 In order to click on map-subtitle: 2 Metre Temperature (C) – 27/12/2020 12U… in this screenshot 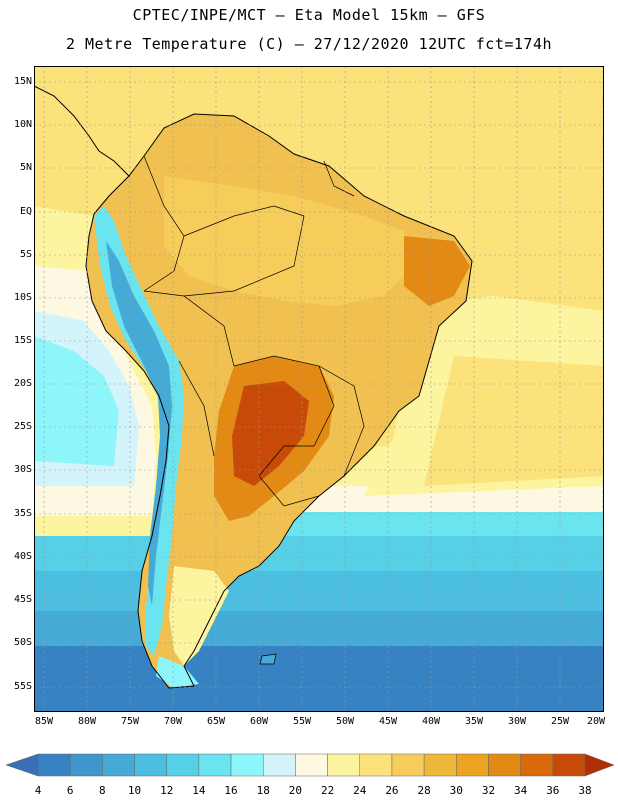, I will do `click(309, 44)`.